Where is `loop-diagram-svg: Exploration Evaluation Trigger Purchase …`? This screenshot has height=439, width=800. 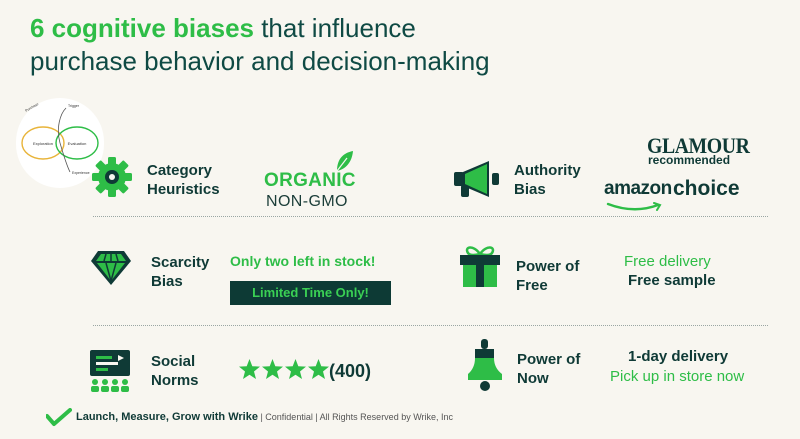 loop-diagram-svg: Exploration Evaluation Trigger Purchase … is located at coordinates (60, 138).